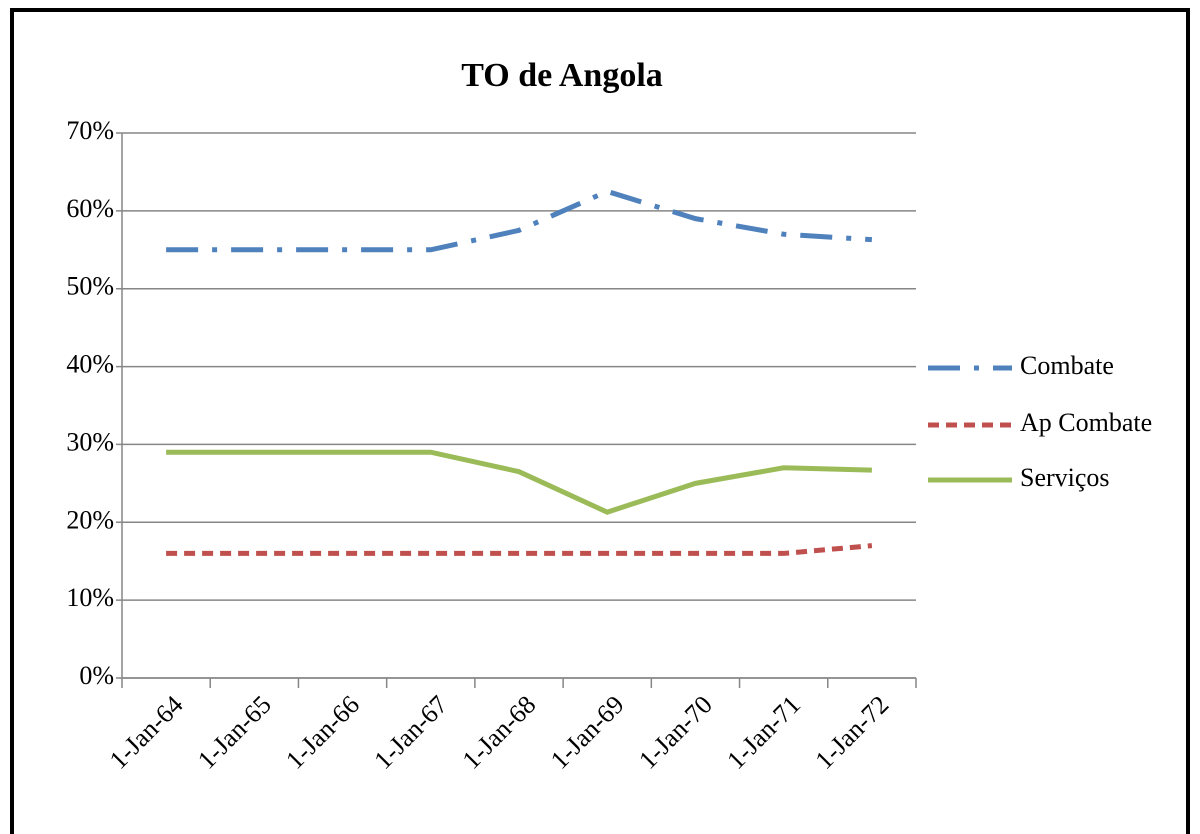 This screenshot has width=1200, height=834. Describe the element at coordinates (1086, 422) in the screenshot. I see `legend-label: Ap Combate` at that location.